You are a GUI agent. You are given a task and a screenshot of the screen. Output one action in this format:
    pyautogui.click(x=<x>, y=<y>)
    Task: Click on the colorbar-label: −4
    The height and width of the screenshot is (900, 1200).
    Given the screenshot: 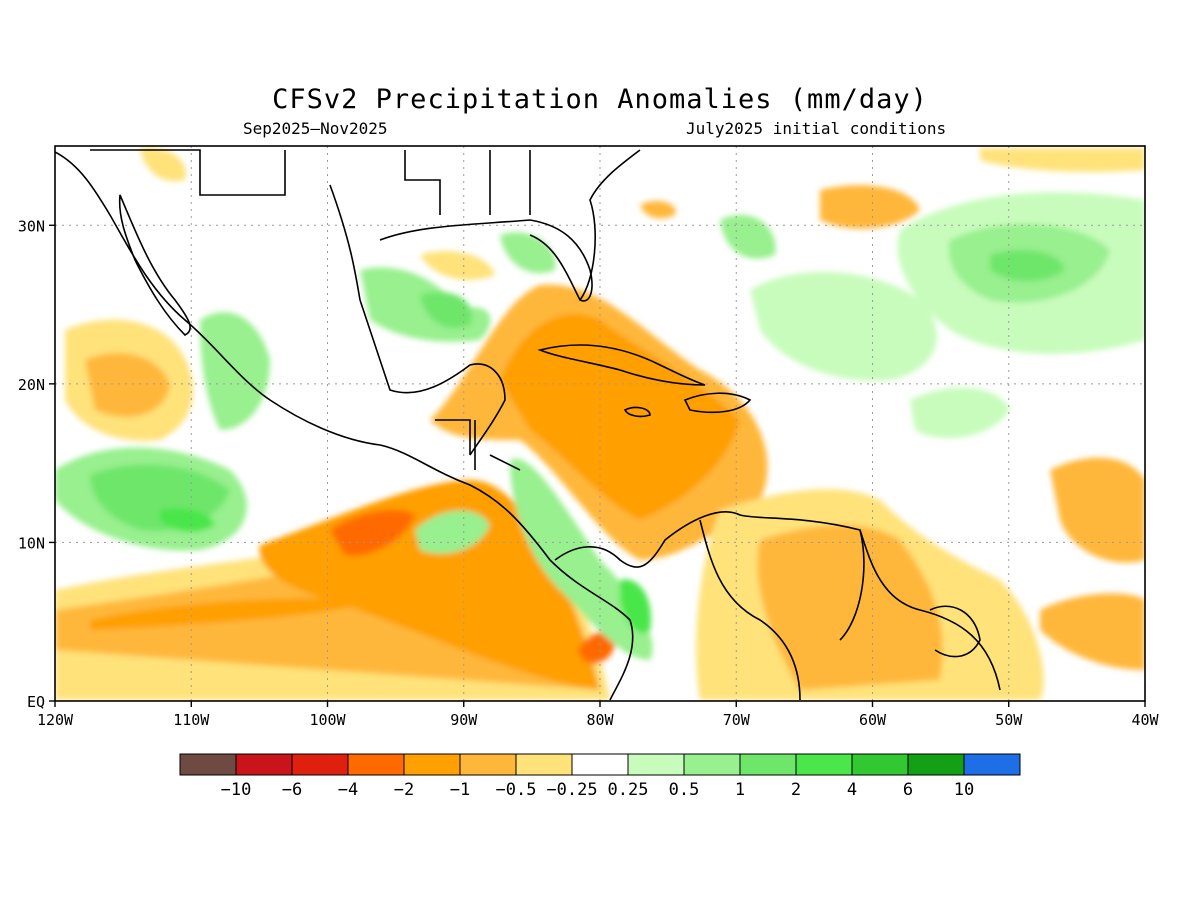 What is the action you would take?
    pyautogui.click(x=348, y=790)
    